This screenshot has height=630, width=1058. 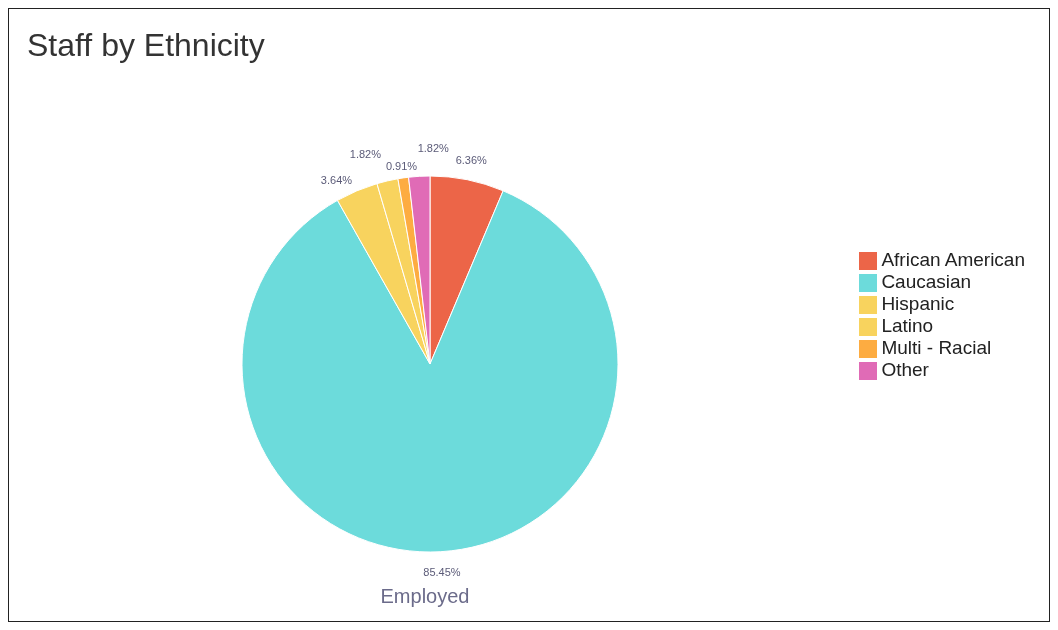 I want to click on legend-label: Latino, so click(x=907, y=325).